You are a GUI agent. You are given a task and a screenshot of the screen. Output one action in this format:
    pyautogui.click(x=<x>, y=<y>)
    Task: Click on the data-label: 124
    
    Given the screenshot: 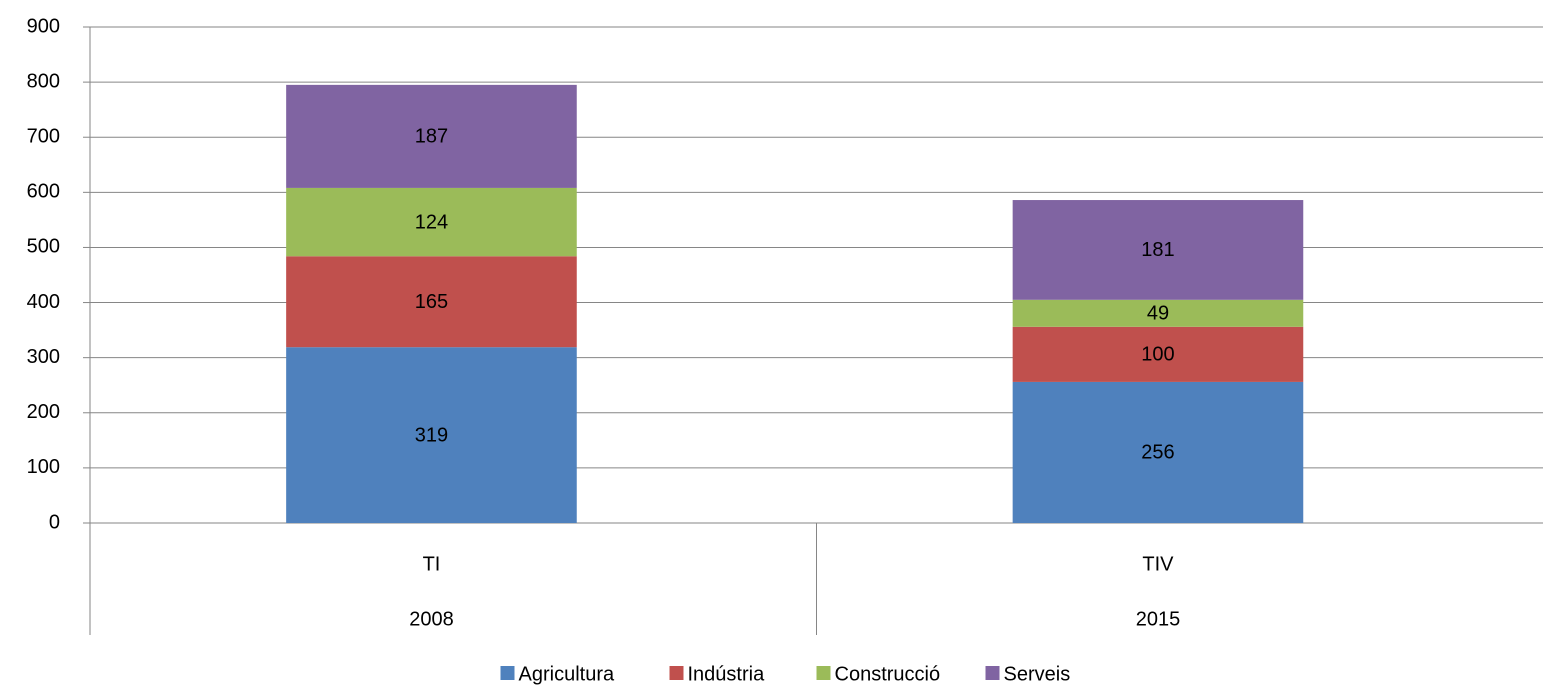 What is the action you would take?
    pyautogui.click(x=431, y=222)
    